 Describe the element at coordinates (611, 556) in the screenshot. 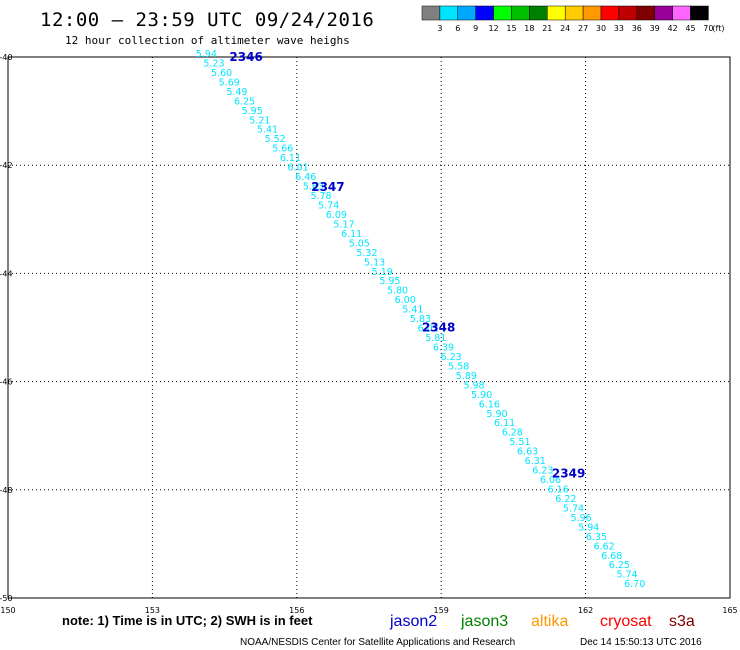

I see `wave-height-value: 6.68` at that location.